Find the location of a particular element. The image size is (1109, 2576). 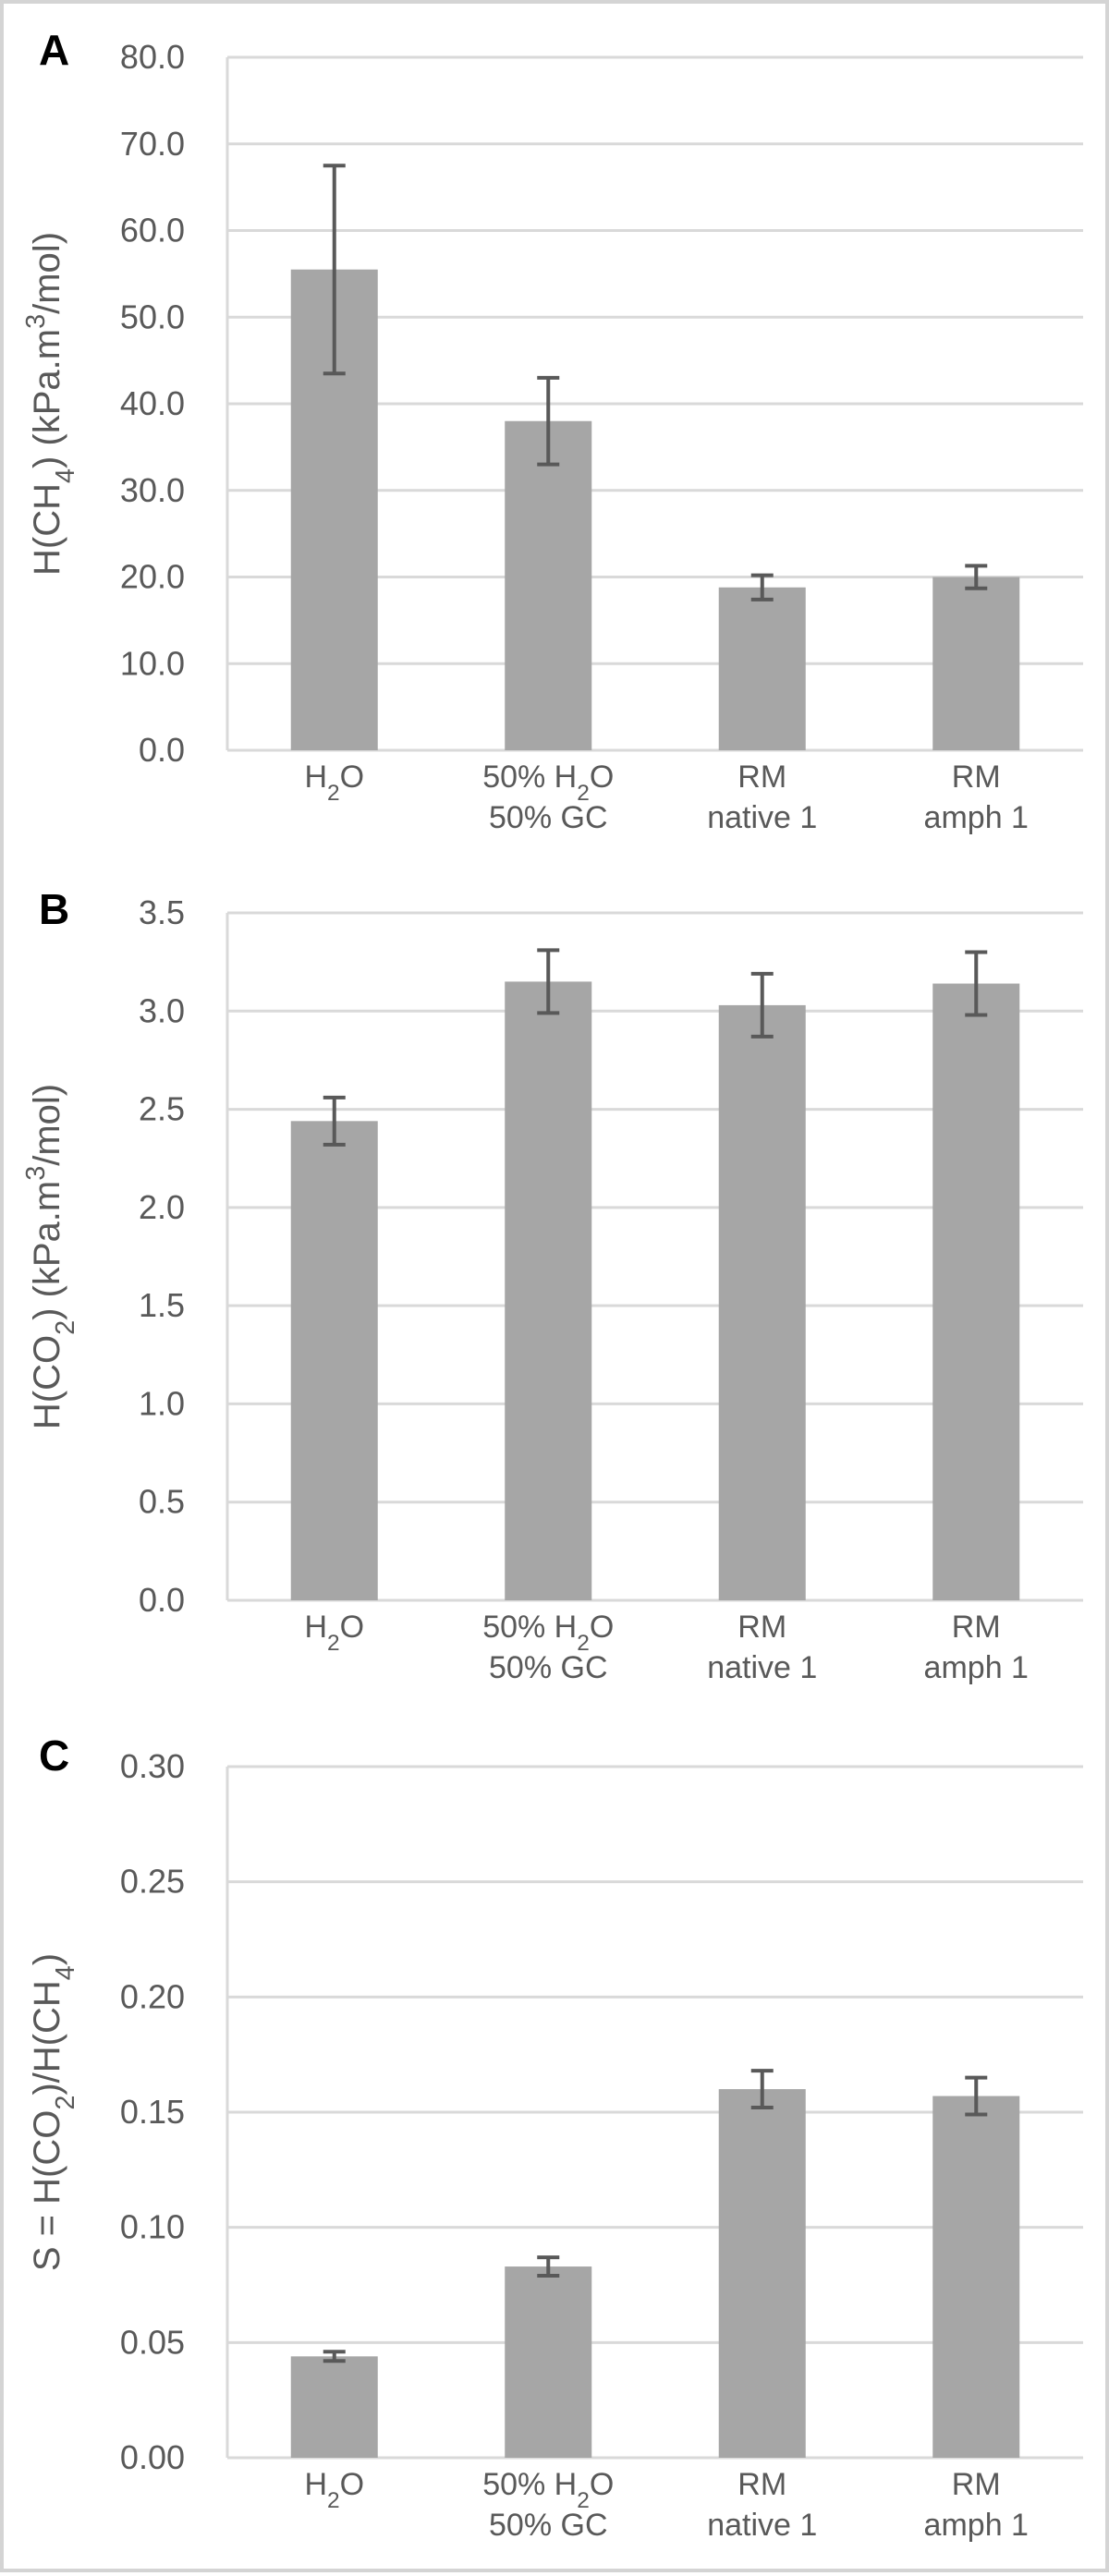

label-text: H is located at coordinates (315, 1627).